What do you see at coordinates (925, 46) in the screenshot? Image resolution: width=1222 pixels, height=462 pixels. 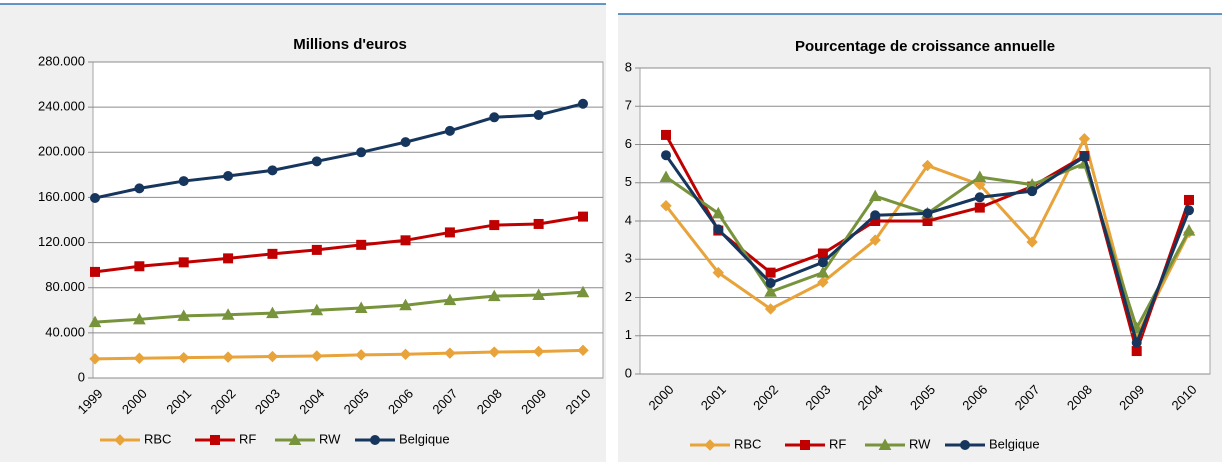 I see `chart-title: Pourcentage de croissance annuelle` at bounding box center [925, 46].